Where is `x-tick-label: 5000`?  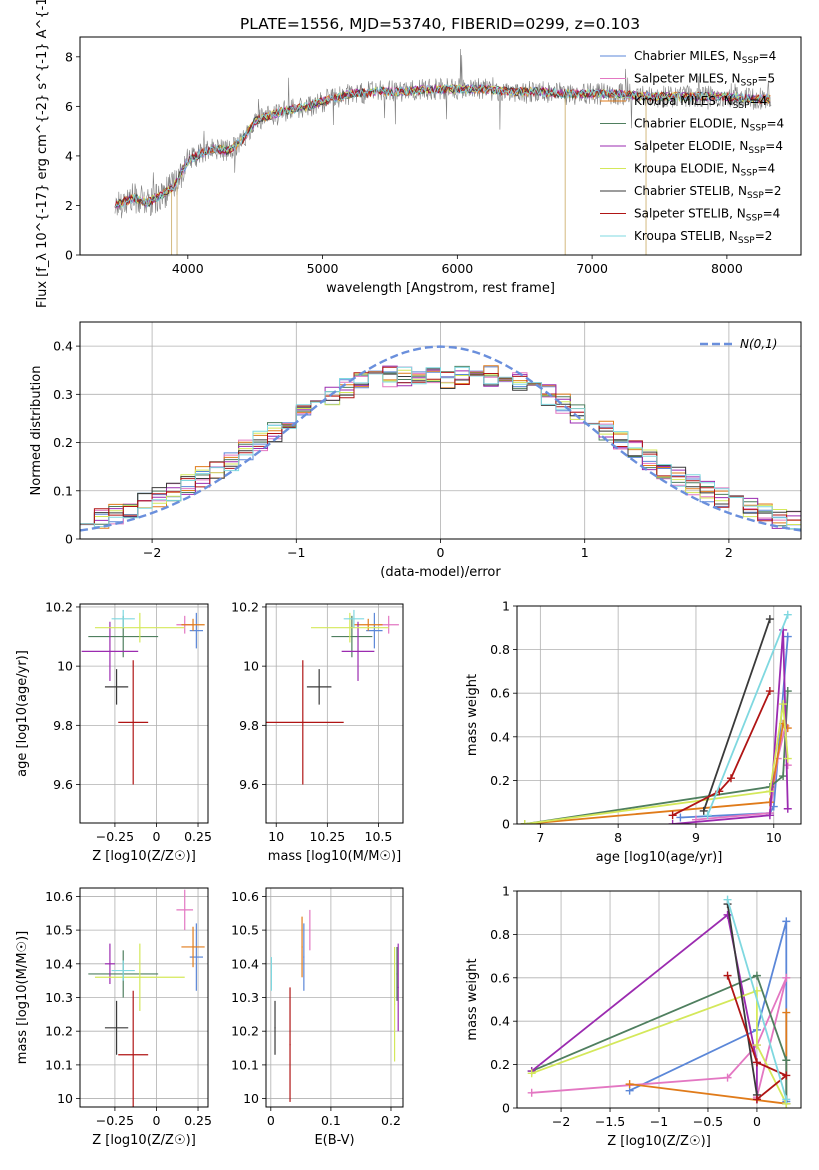 x-tick-label: 5000 is located at coordinates (323, 268).